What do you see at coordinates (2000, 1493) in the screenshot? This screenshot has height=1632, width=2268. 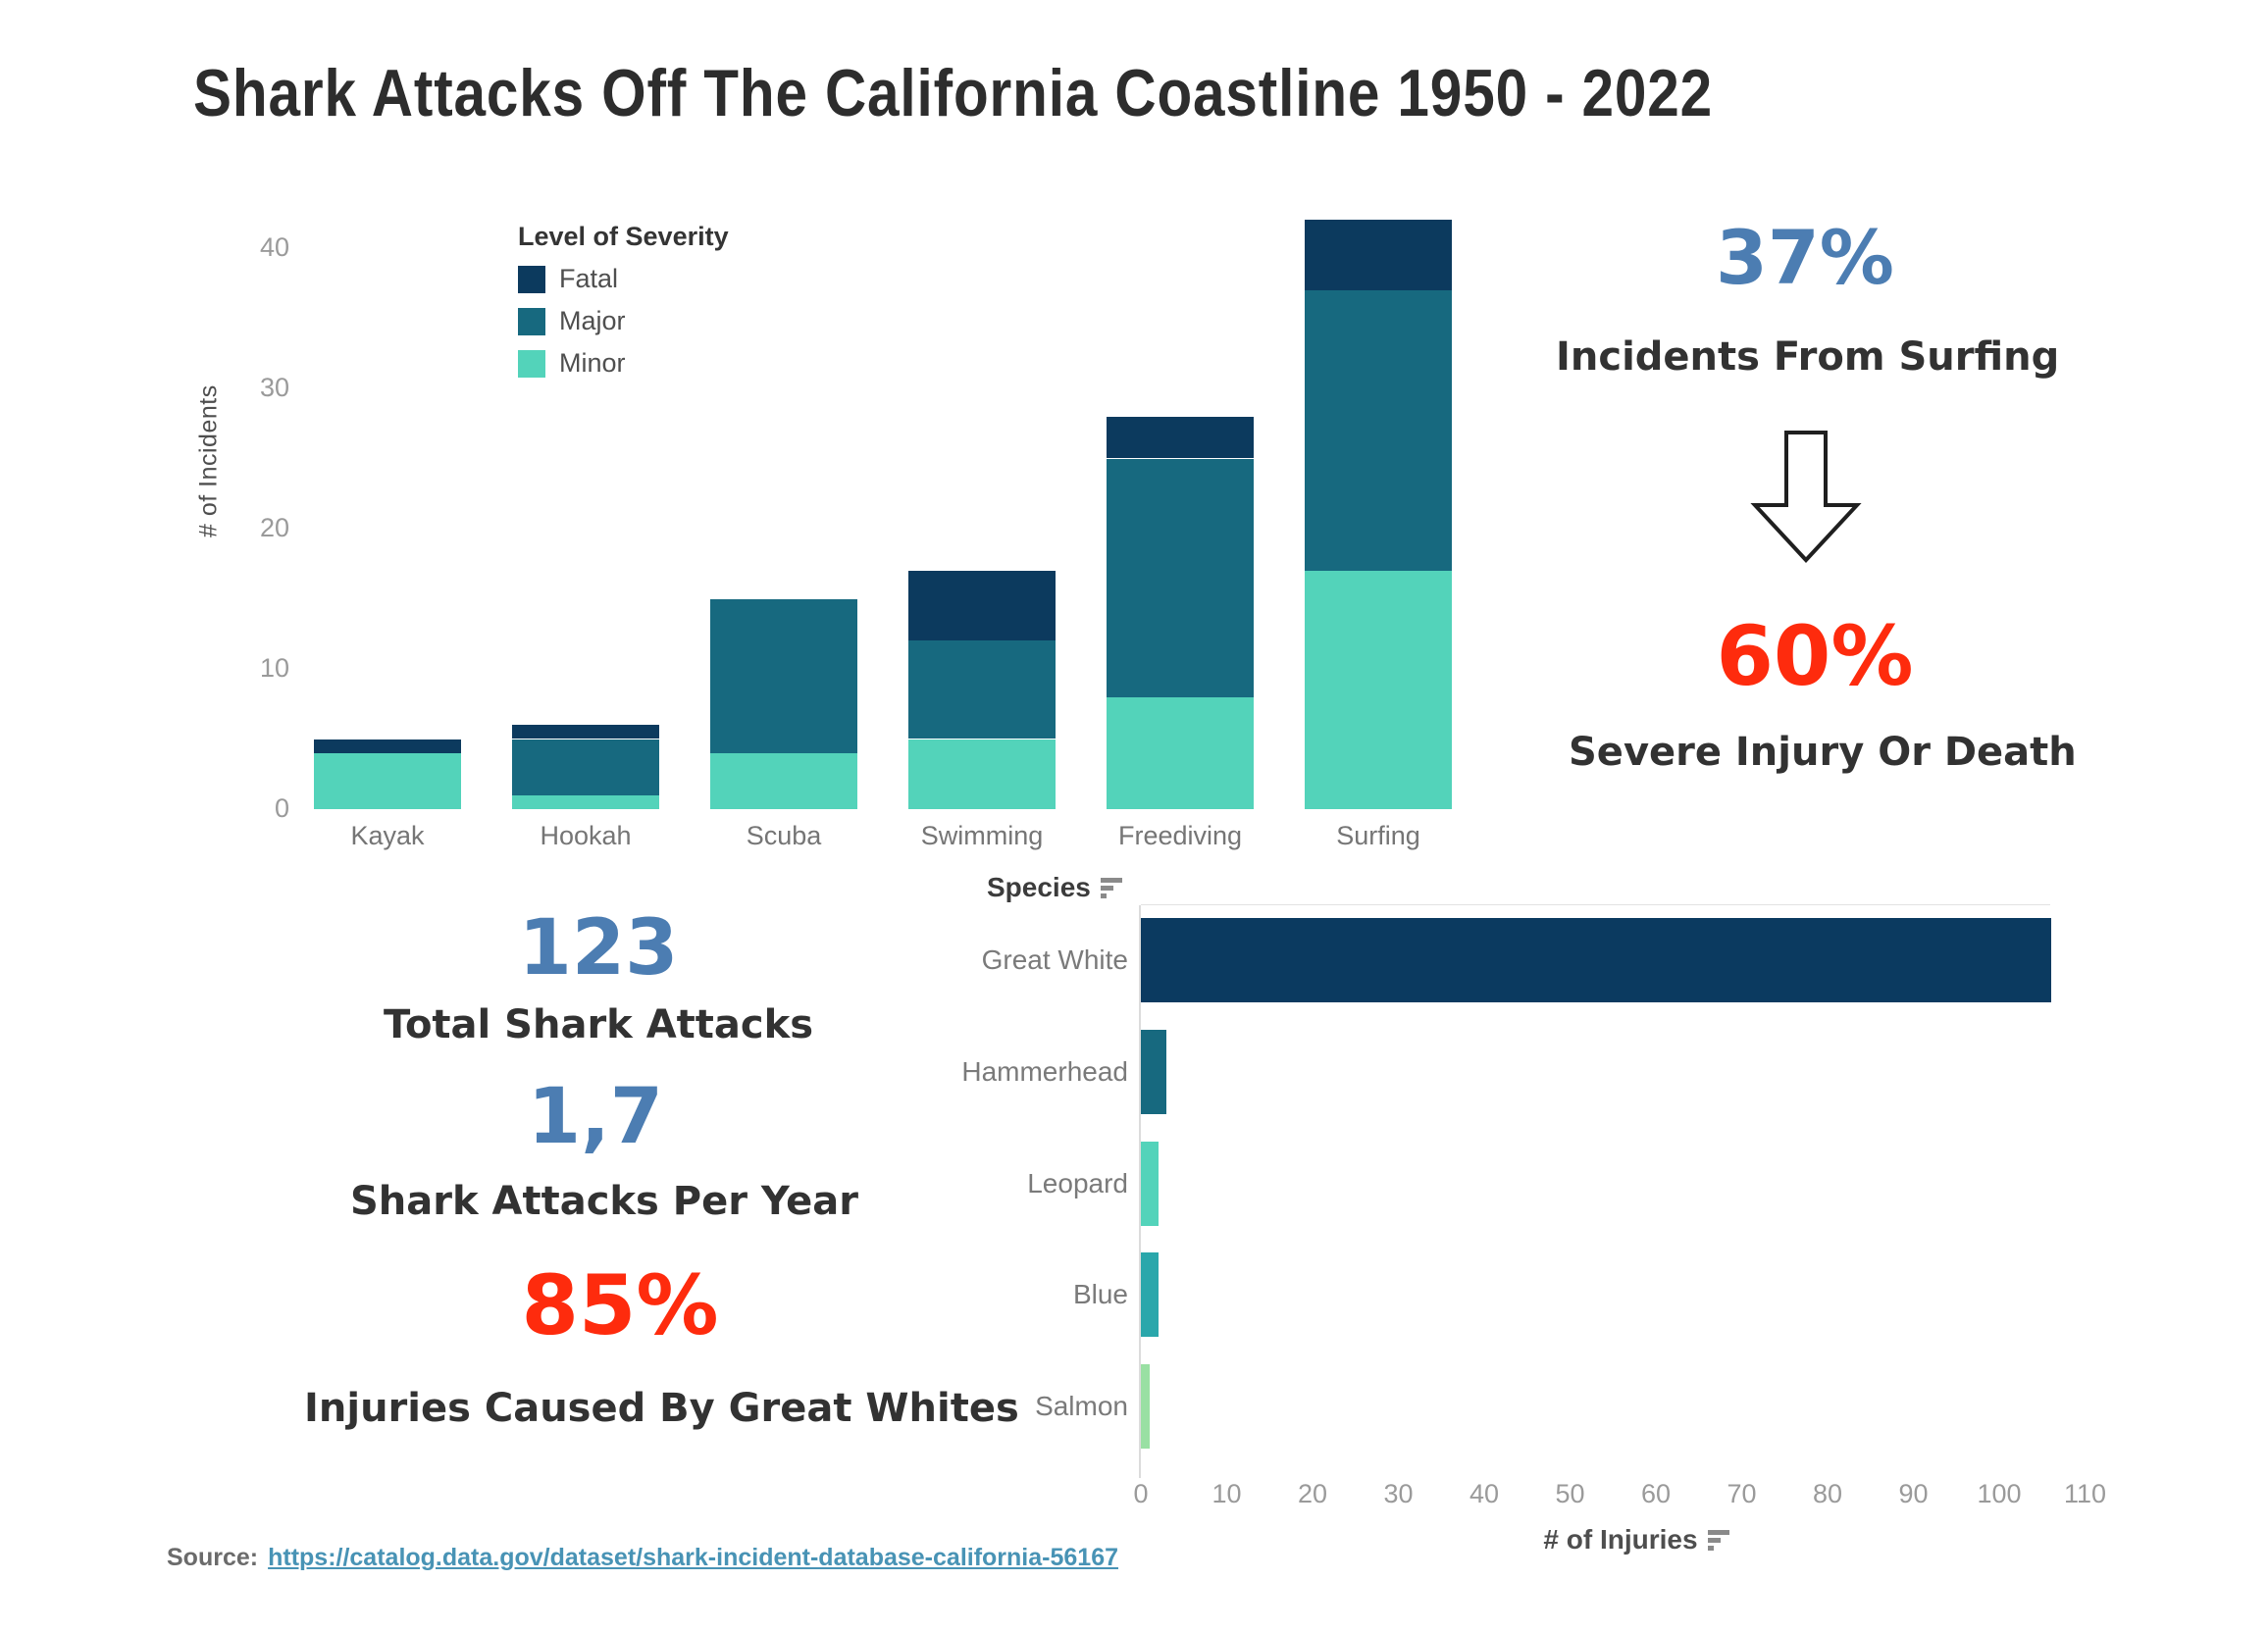 I see `x-tick-100: 100` at bounding box center [2000, 1493].